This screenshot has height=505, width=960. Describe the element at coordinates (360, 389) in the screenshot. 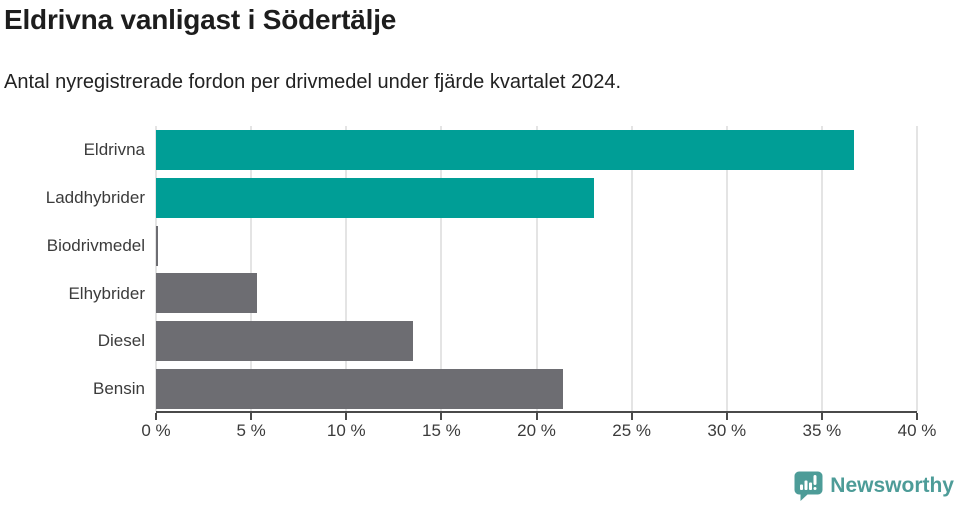

I see `bar-bensin` at that location.